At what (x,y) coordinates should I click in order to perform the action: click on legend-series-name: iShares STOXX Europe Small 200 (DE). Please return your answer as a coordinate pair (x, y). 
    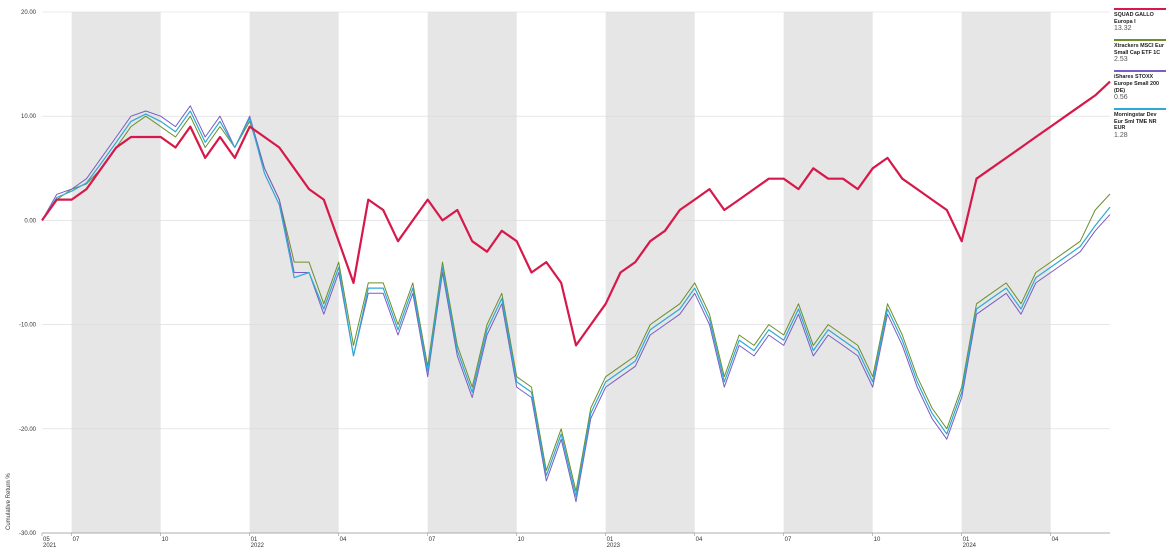
    Looking at the image, I should click on (1136, 84).